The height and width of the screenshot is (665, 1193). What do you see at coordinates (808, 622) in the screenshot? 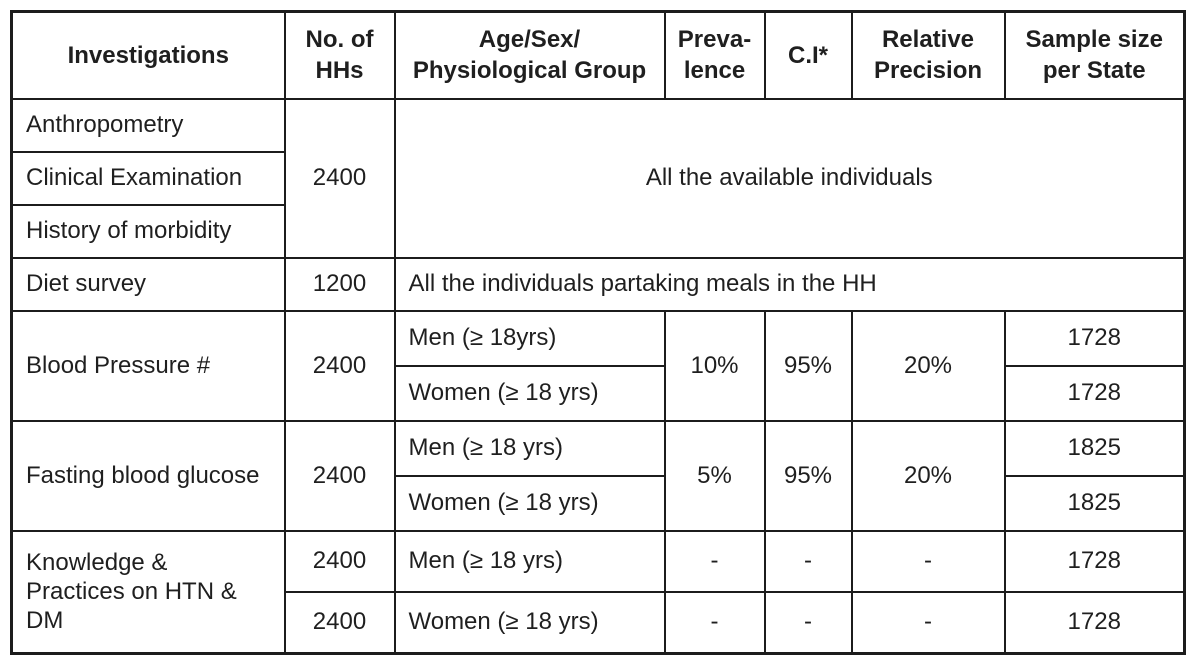
I see `cell-ci-knowledge-women: -` at bounding box center [808, 622].